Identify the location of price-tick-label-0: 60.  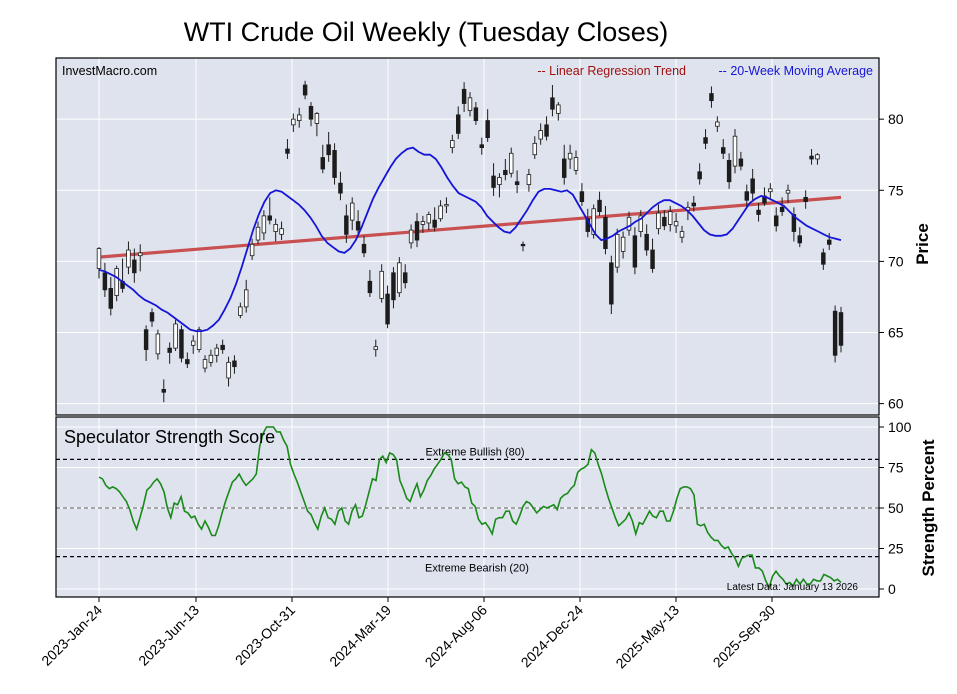
(896, 404).